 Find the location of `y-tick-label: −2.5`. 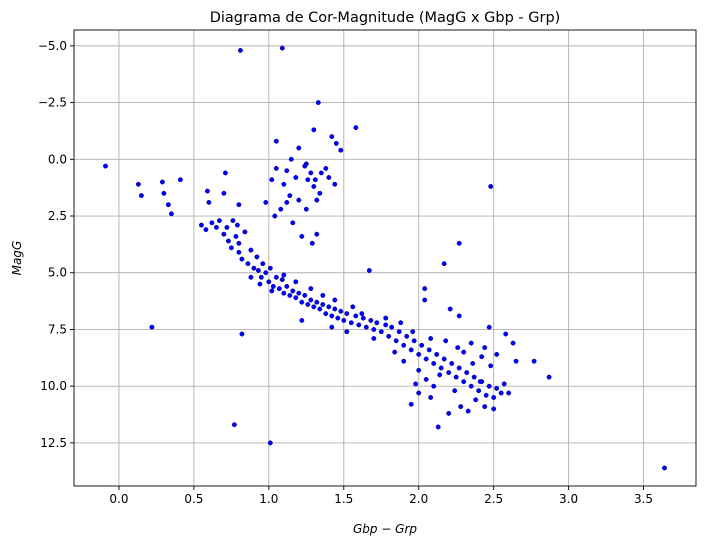

y-tick-label: −2.5 is located at coordinates (52, 103).